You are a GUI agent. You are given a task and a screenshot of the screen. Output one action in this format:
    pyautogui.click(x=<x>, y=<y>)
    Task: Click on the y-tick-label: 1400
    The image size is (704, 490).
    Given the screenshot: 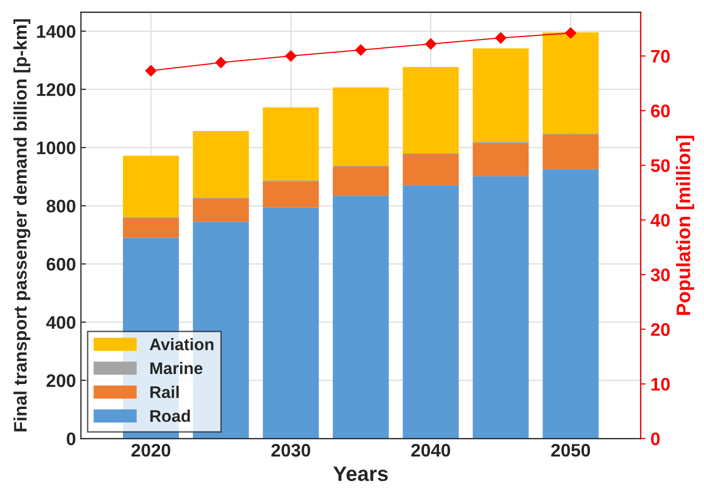 What is the action you would take?
    pyautogui.click(x=56, y=31)
    